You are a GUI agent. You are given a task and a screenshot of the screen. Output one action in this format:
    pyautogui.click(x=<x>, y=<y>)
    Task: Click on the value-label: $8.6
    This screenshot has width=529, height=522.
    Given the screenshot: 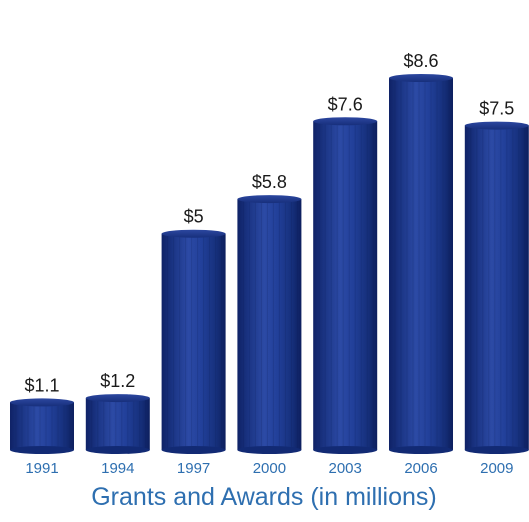 What is the action you would take?
    pyautogui.click(x=420, y=61)
    